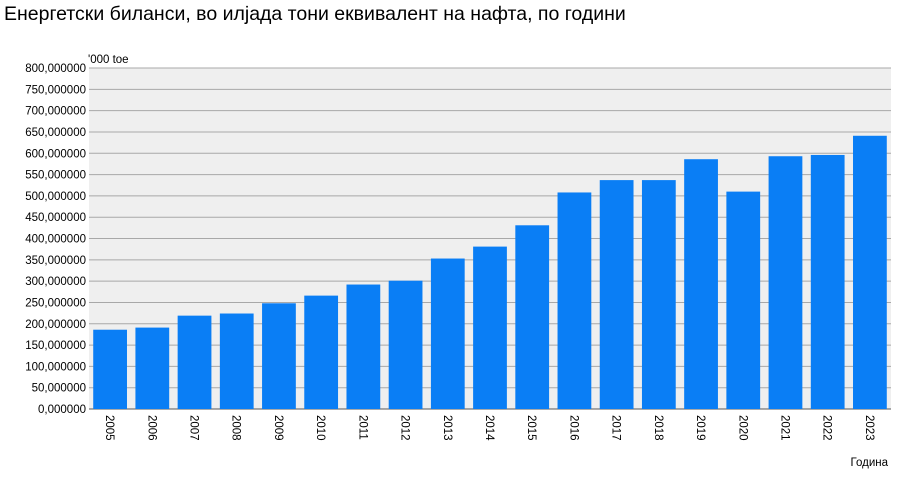 This screenshot has width=900, height=500. What do you see at coordinates (405, 428) in the screenshot?
I see `x-tick-label: 2012` at bounding box center [405, 428].